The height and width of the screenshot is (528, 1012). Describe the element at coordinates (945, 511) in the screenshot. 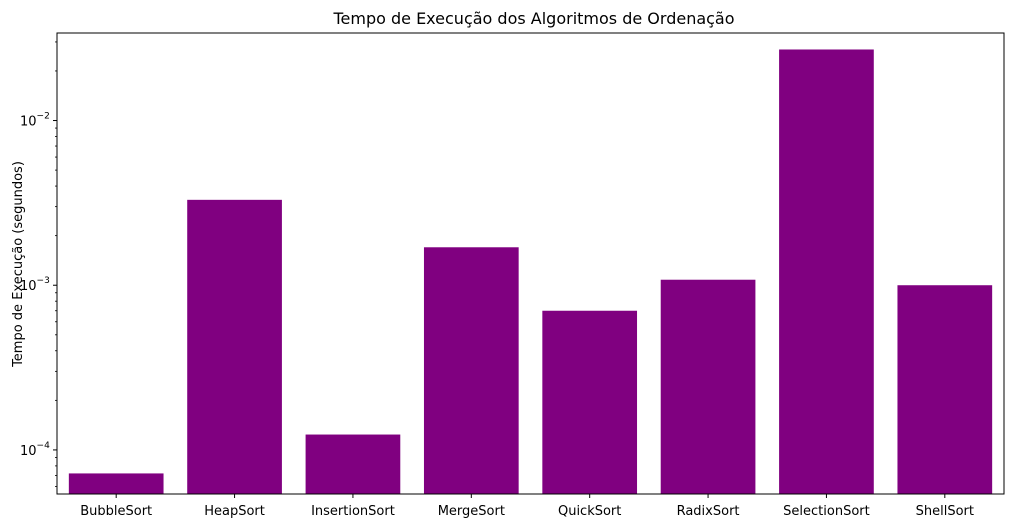

I see `x-tick-label: ShellSort` at that location.